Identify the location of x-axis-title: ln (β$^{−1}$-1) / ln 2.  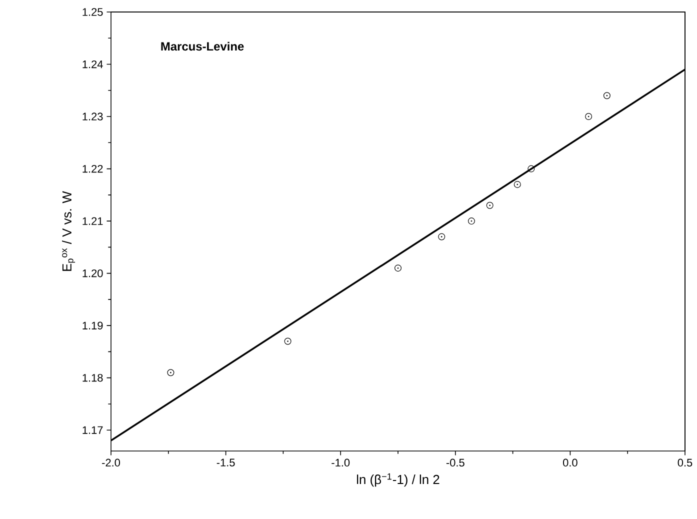
(398, 480).